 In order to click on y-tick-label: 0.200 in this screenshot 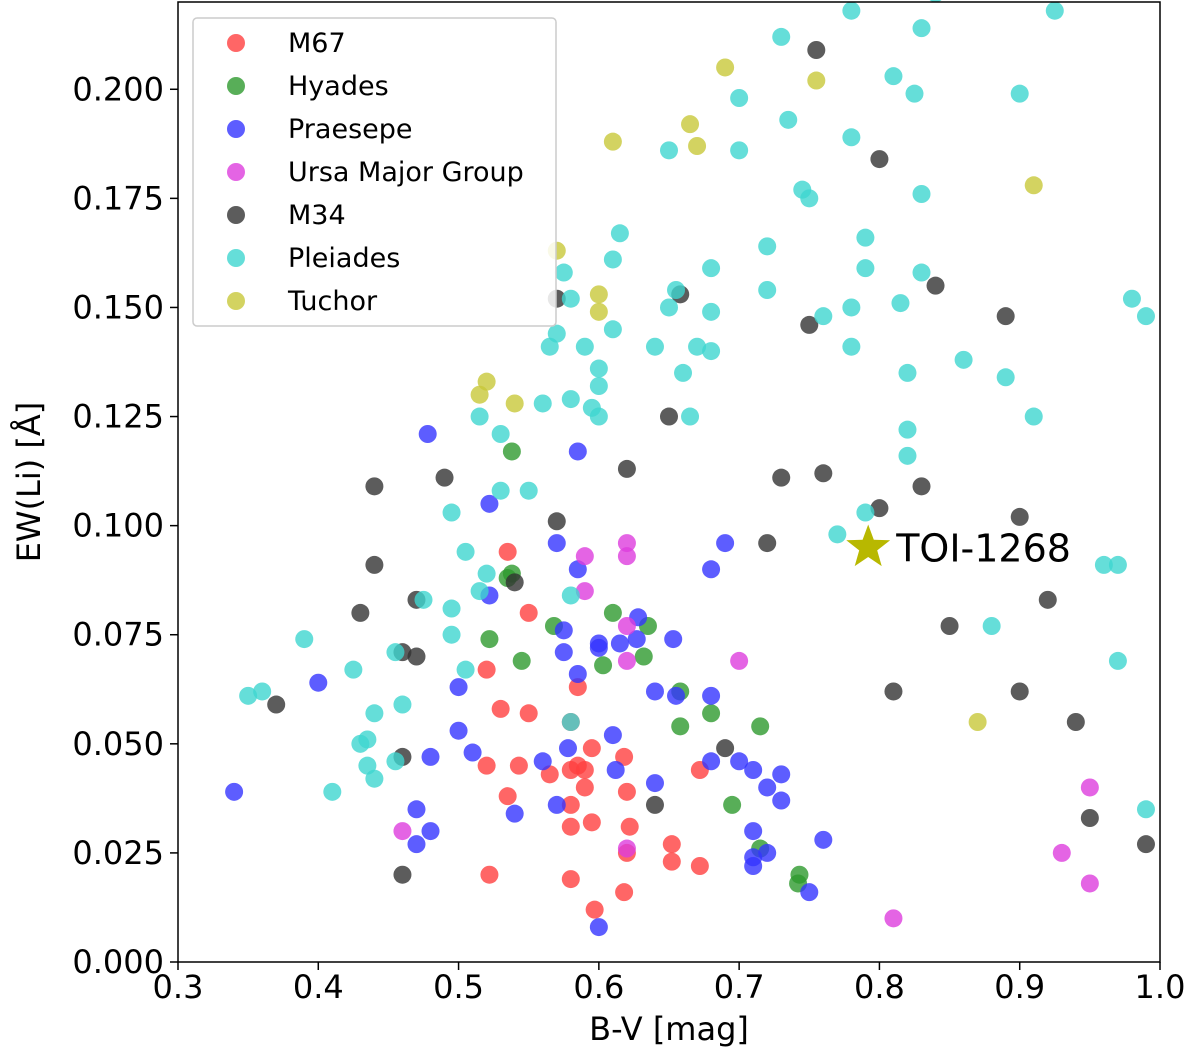, I will do `click(118, 89)`.